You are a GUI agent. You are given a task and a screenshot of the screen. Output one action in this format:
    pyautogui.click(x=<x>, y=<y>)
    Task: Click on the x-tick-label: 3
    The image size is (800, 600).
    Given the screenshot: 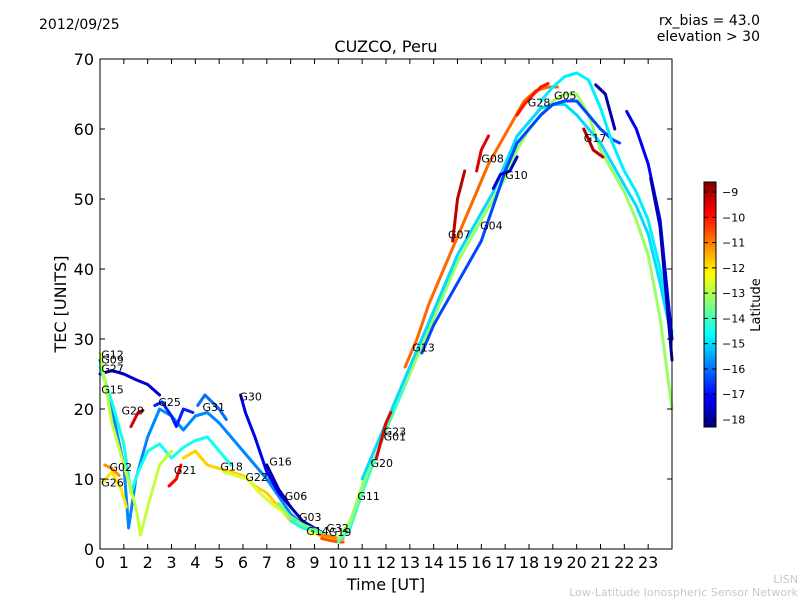 What is the action you would take?
    pyautogui.click(x=171, y=562)
    